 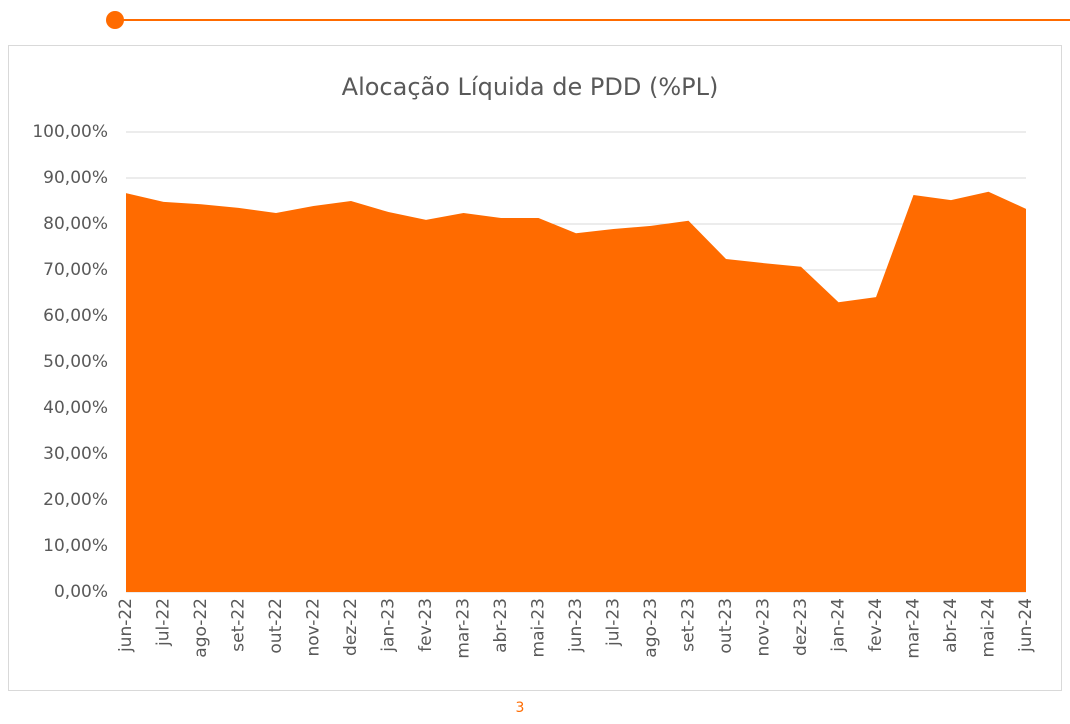 I want to click on x-tick-label: nov-22, so click(x=314, y=627).